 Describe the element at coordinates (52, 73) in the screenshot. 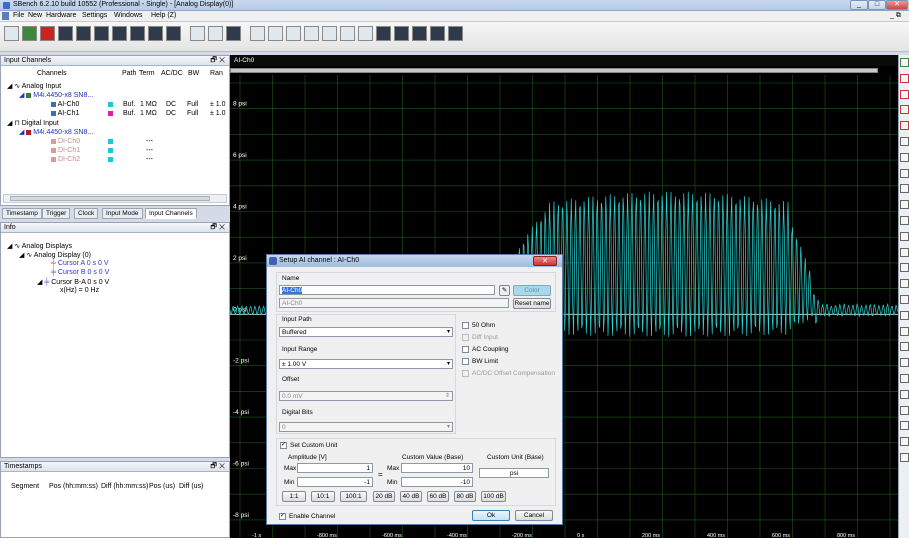

I see `col-channels: Channels` at that location.